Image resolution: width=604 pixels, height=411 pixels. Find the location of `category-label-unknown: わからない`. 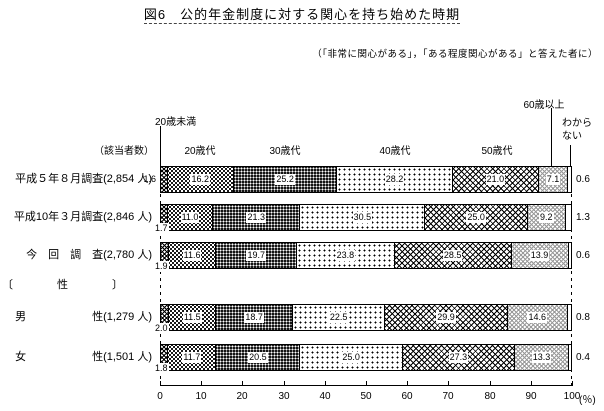

category-label-unknown: わからない is located at coordinates (577, 130).